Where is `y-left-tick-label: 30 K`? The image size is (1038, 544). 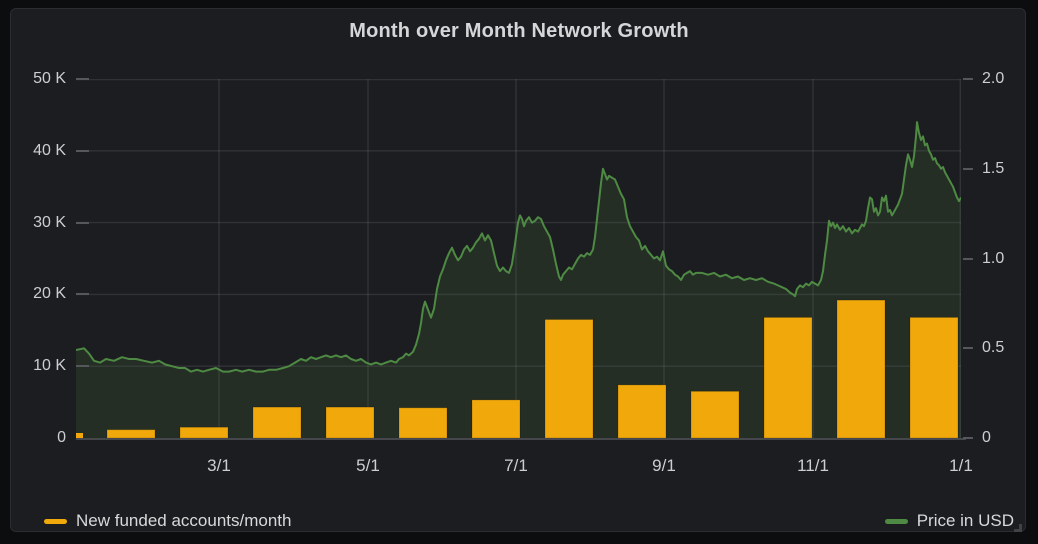 y-left-tick-label: 30 K is located at coordinates (49, 222).